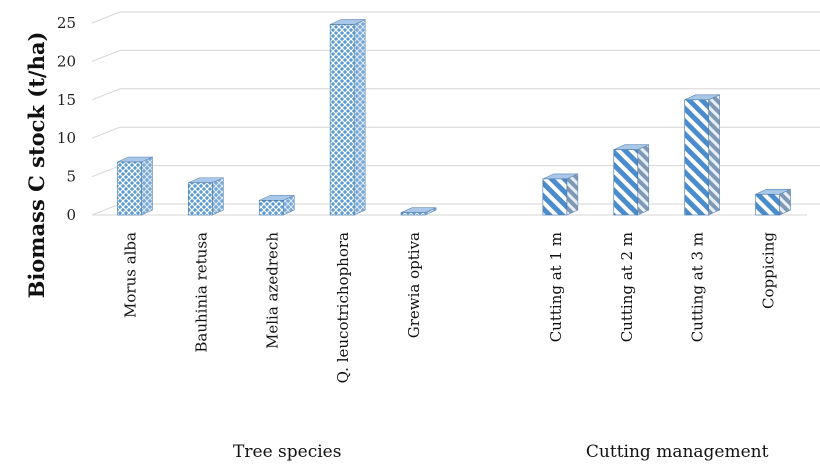  Describe the element at coordinates (414, 285) in the screenshot. I see `category-label: Grewia optiva` at that location.